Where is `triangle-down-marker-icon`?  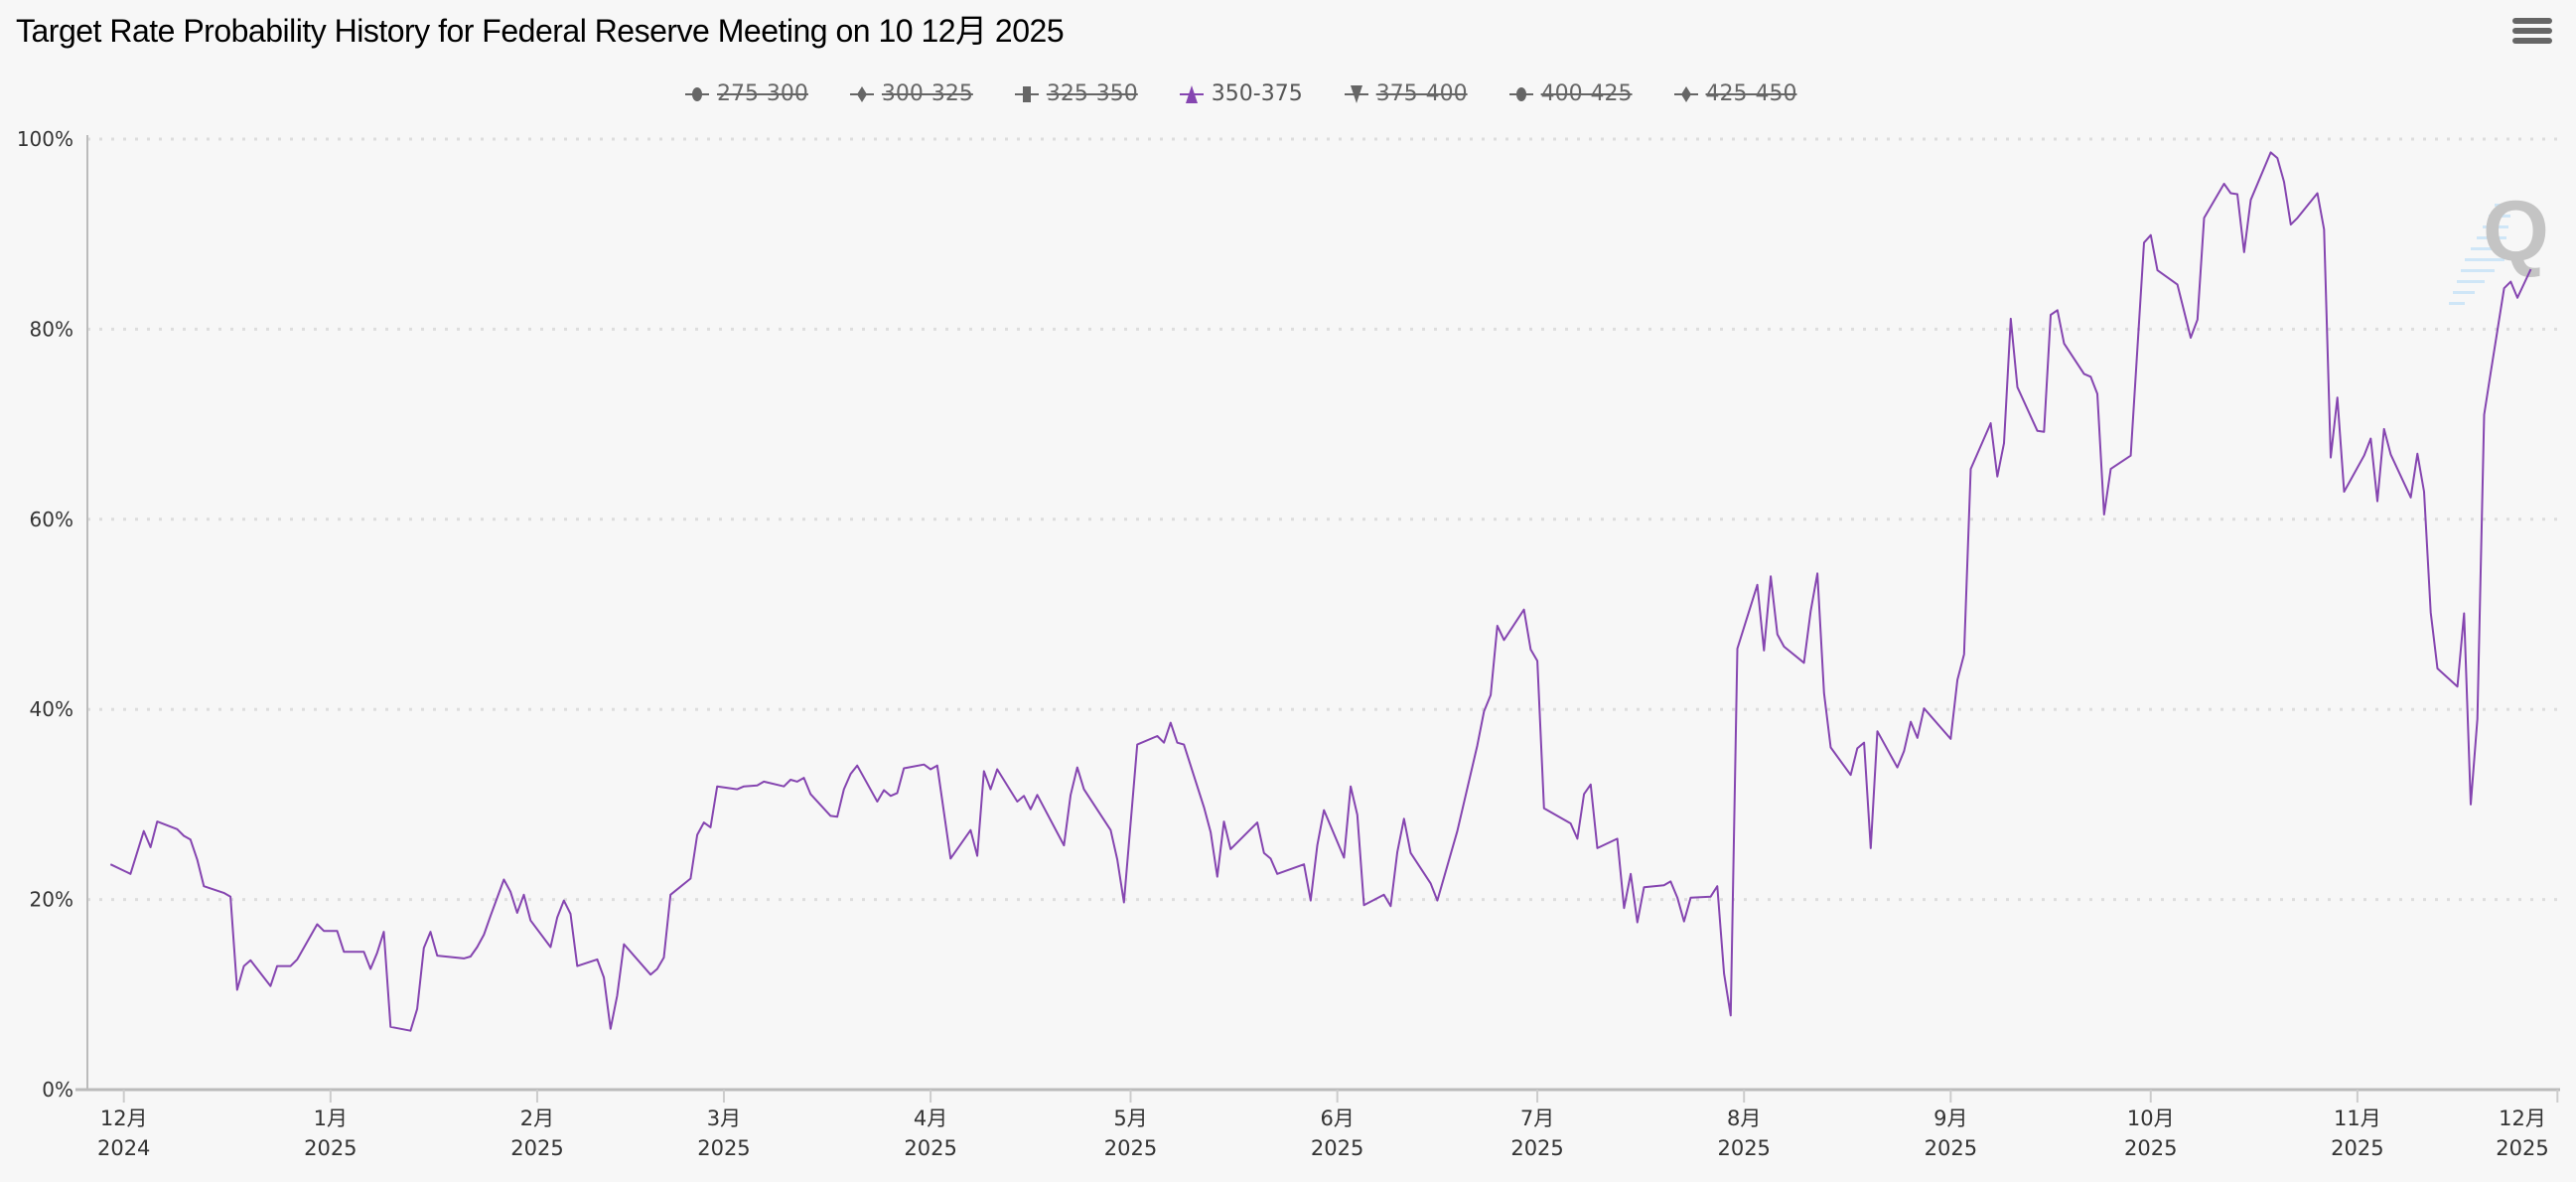 triangle-down-marker-icon is located at coordinates (1356, 94).